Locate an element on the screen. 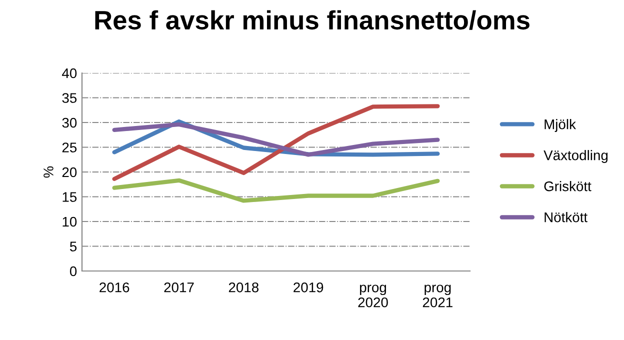 This screenshot has width=624, height=340. x-tick-label: 2017 is located at coordinates (179, 287).